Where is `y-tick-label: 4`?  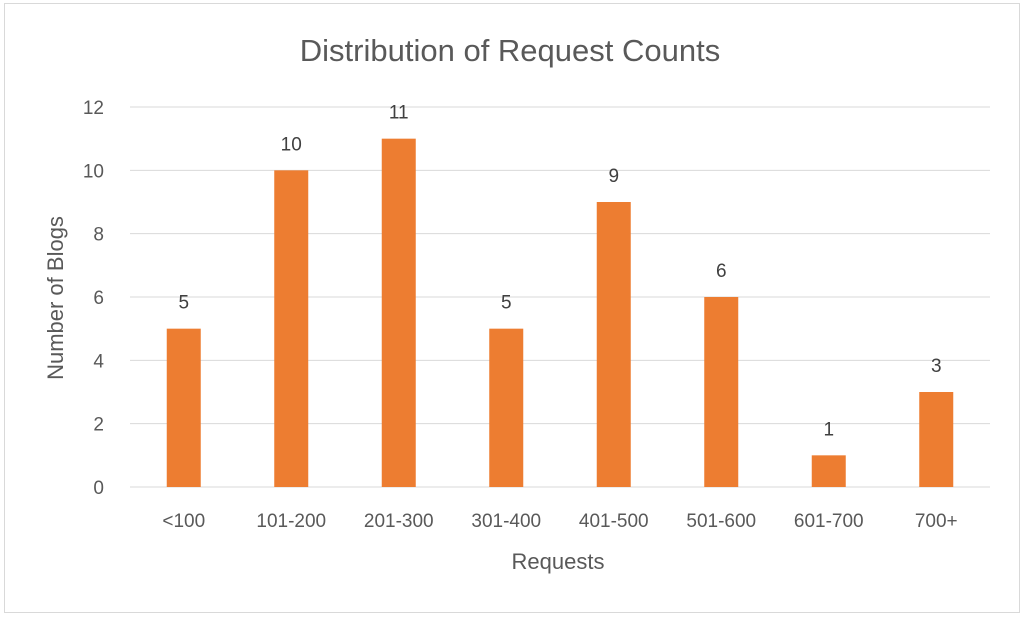
y-tick-label: 4 is located at coordinates (98, 361).